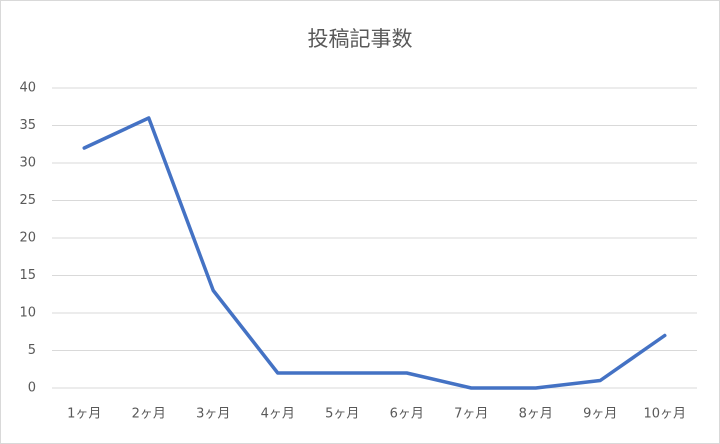 This screenshot has width=720, height=444. I want to click on x-tick-label: 8ヶ月, so click(536, 414).